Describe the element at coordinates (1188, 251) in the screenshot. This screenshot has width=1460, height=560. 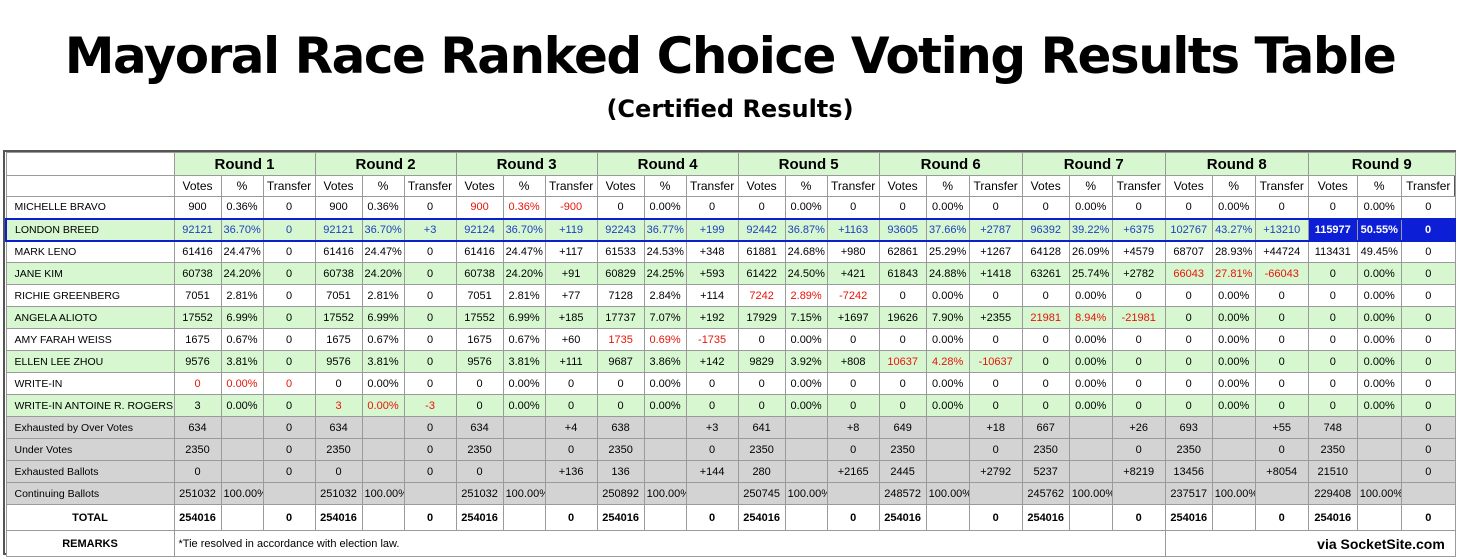
I see `cell-votes: 68707` at that location.